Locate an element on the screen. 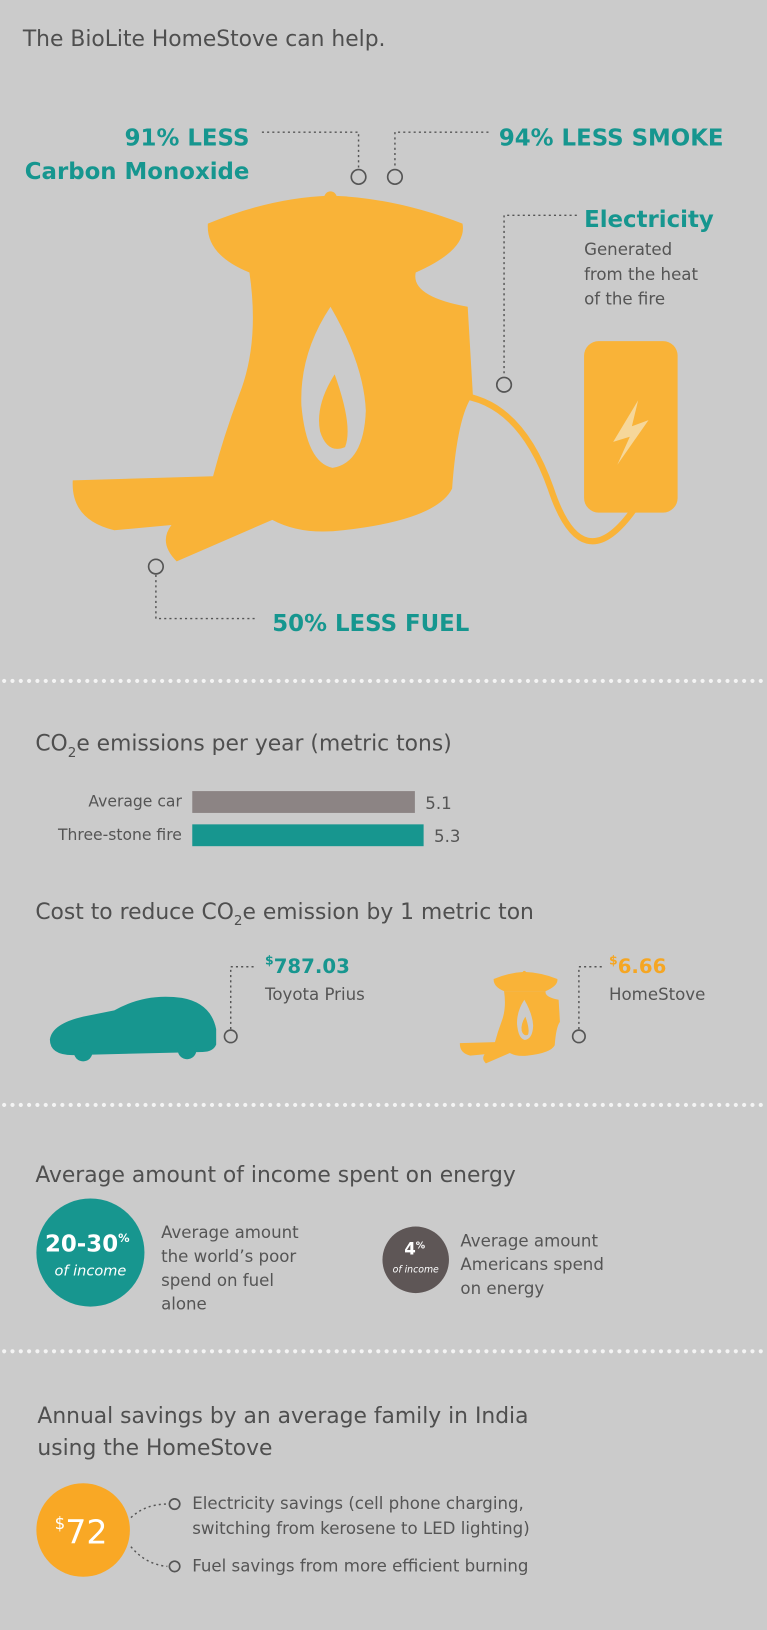 Image resolution: width=767 pixels, height=1630 pixels. amount: 6.66 is located at coordinates (642, 966).